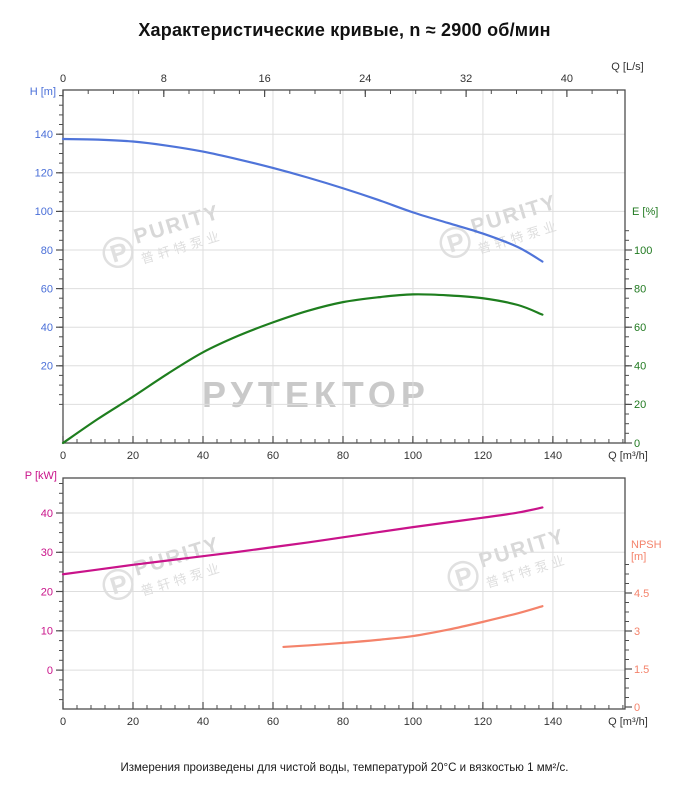 The width and height of the screenshot is (689, 800). I want to click on curve-P, so click(302, 541).